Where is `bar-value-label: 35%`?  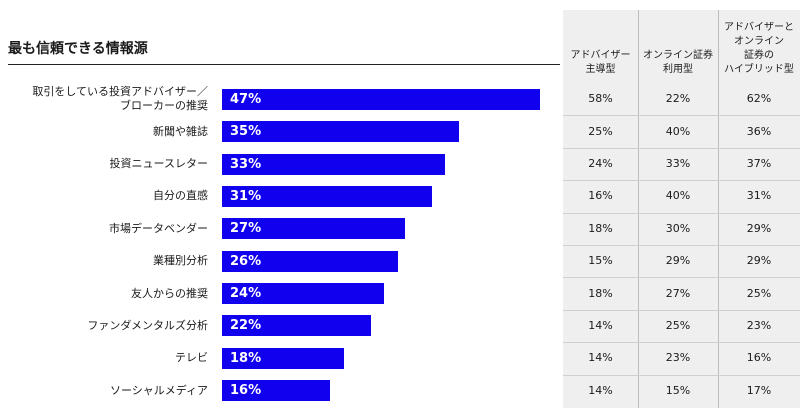
bar-value-label: 35% is located at coordinates (246, 131).